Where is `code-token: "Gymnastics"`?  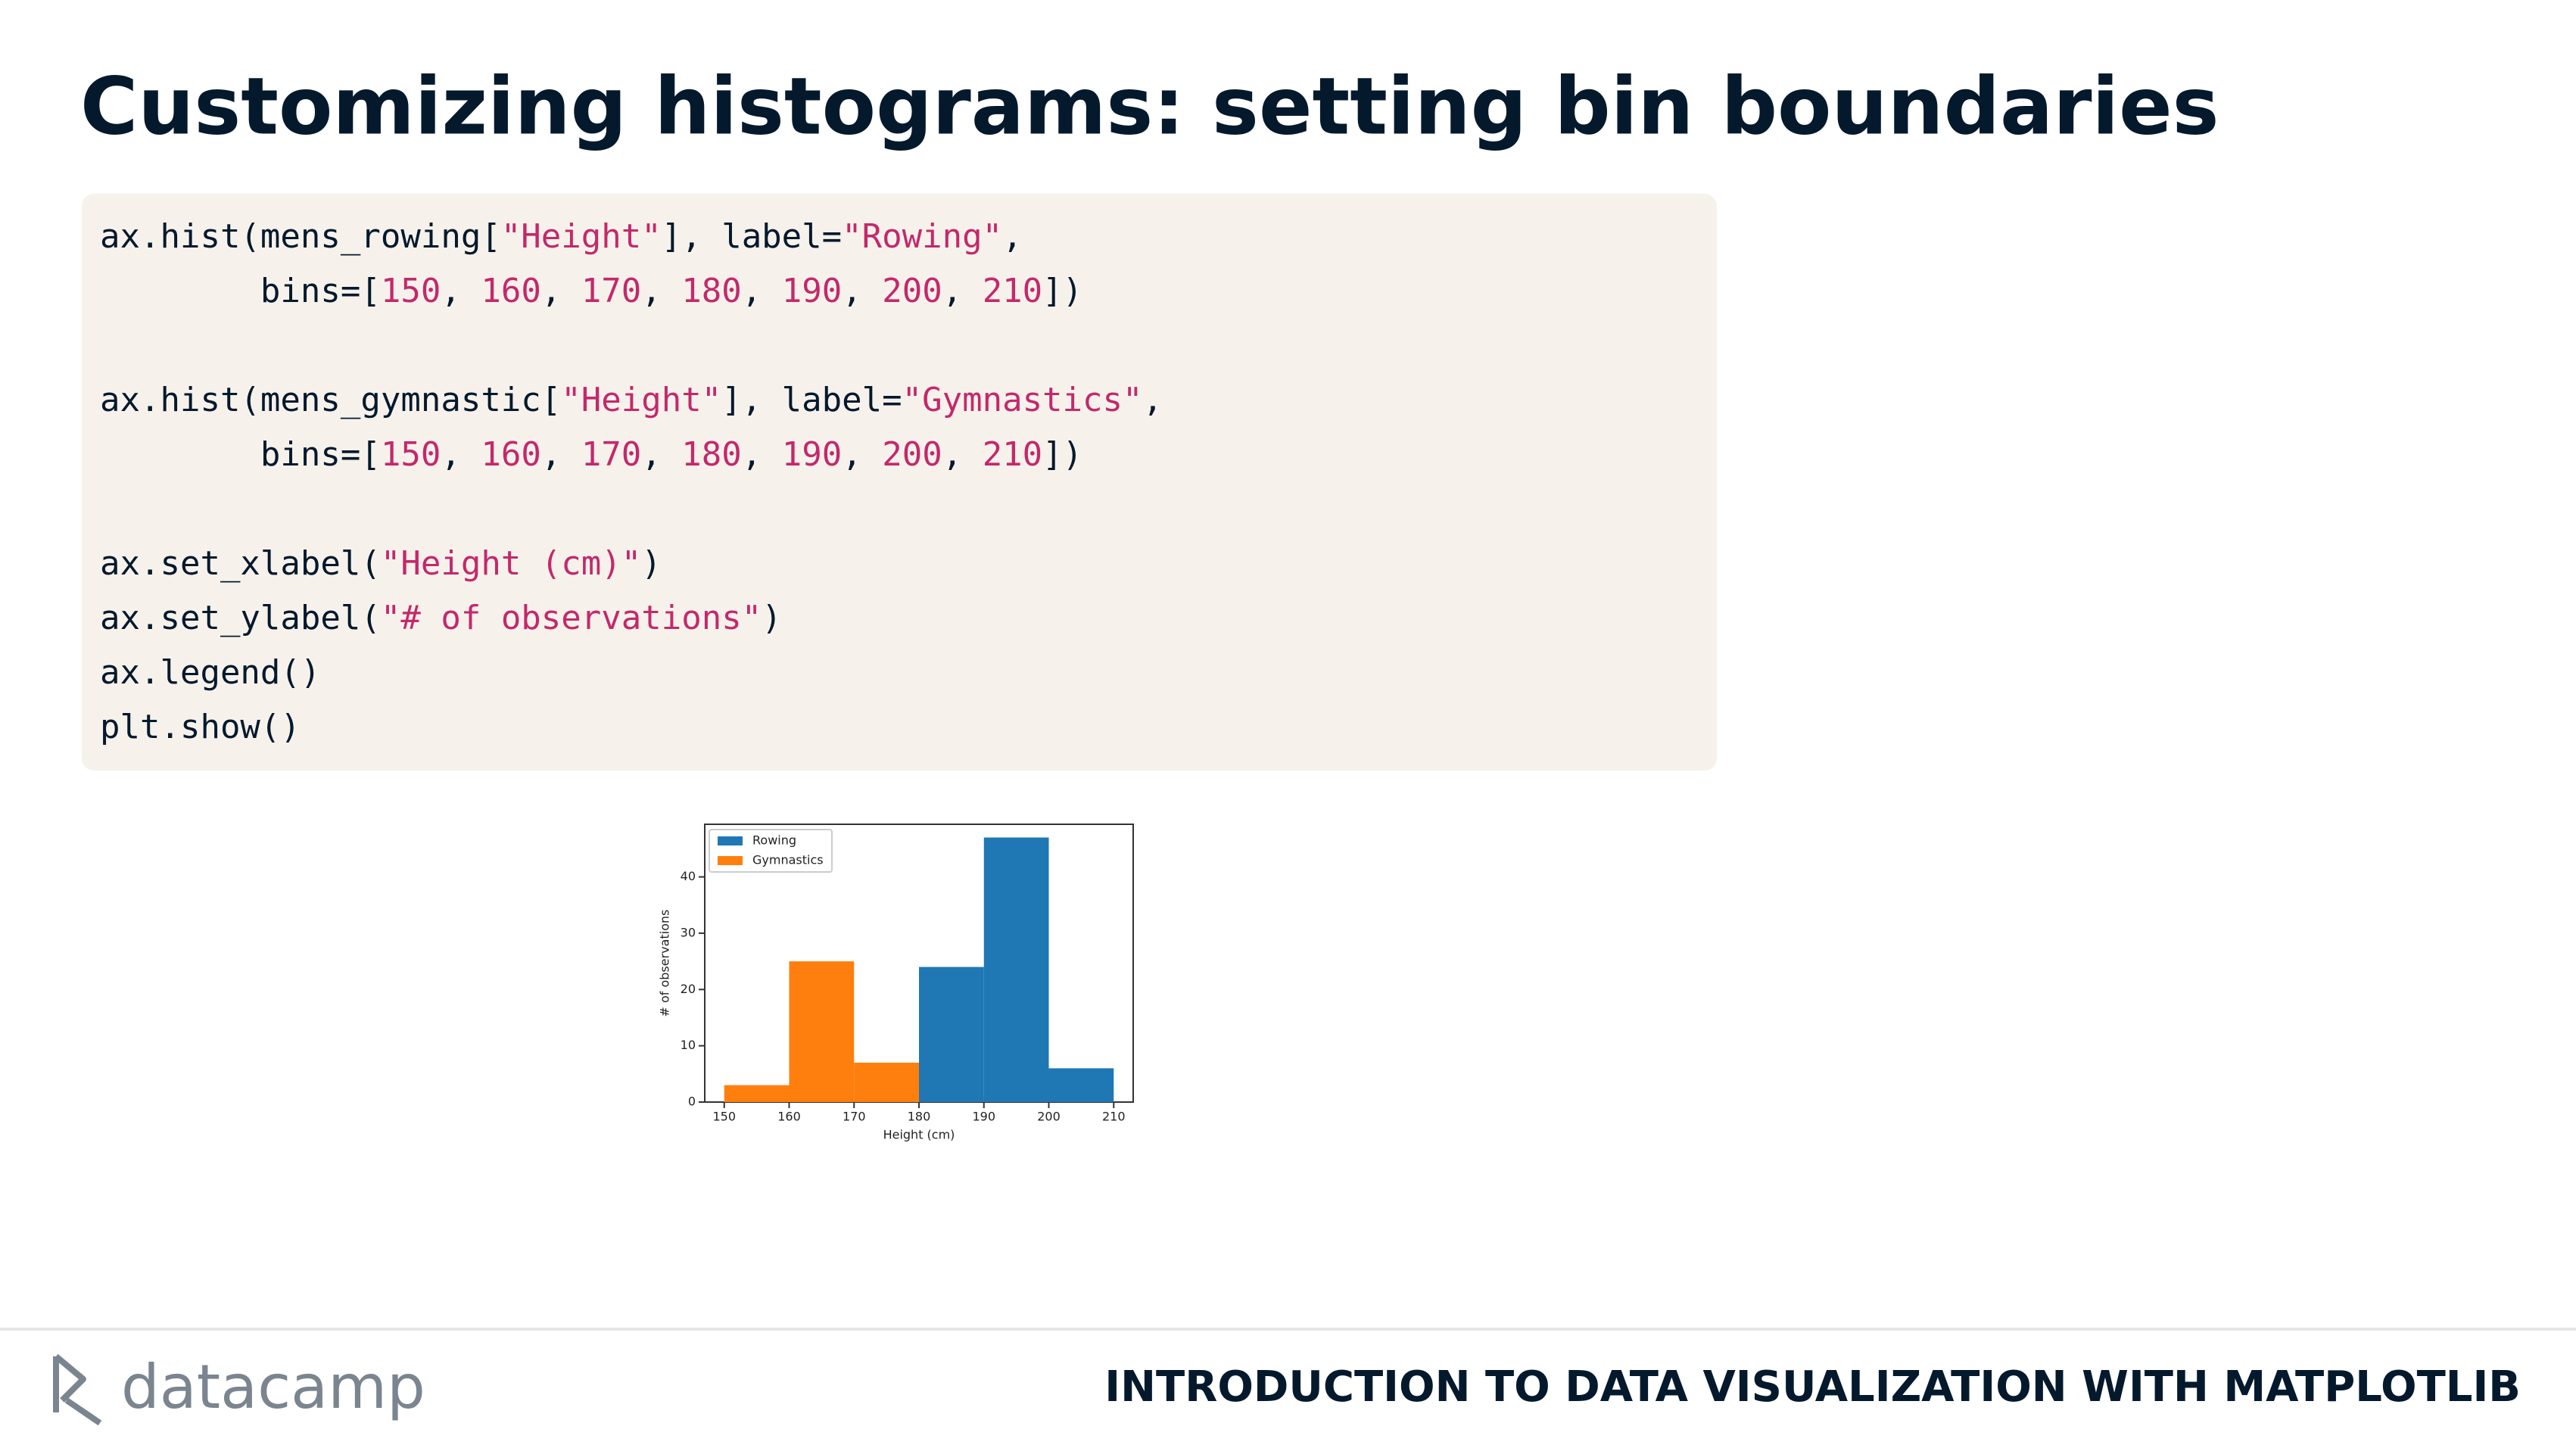
code-token: "Gymnastics" is located at coordinates (1022, 400).